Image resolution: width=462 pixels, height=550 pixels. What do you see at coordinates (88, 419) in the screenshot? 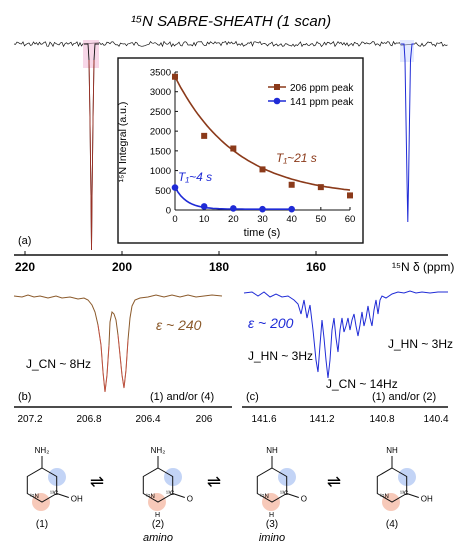
I see `axis-b-tick: 206.8` at bounding box center [88, 419].